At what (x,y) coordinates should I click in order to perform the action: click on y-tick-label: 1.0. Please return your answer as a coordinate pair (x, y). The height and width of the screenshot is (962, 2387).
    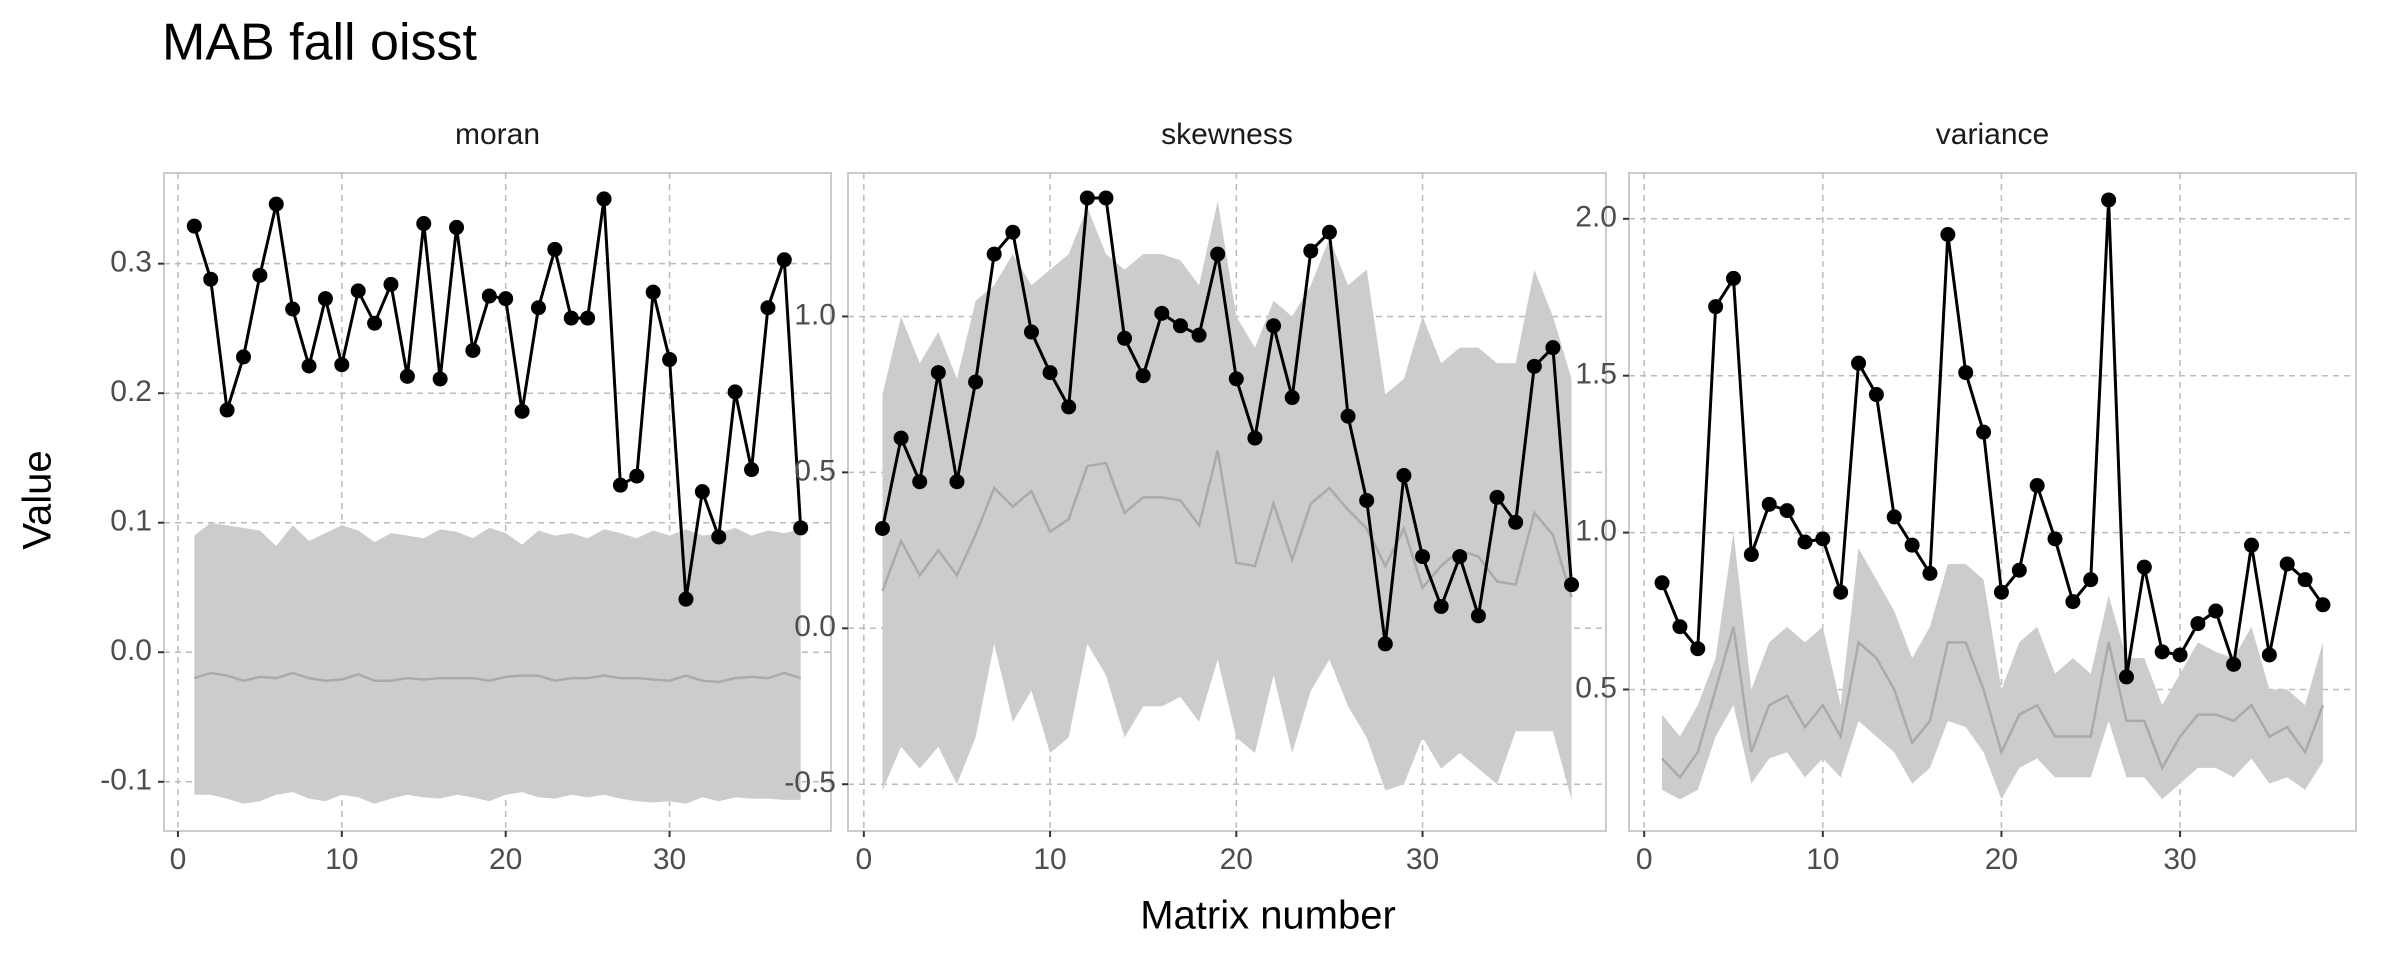
    Looking at the image, I should click on (1596, 531).